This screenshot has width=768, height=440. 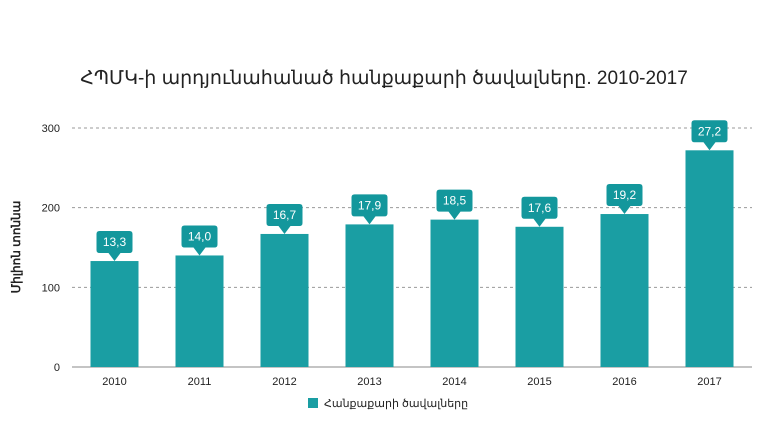 What do you see at coordinates (625, 195) in the screenshot?
I see `data-label: 19,2` at bounding box center [625, 195].